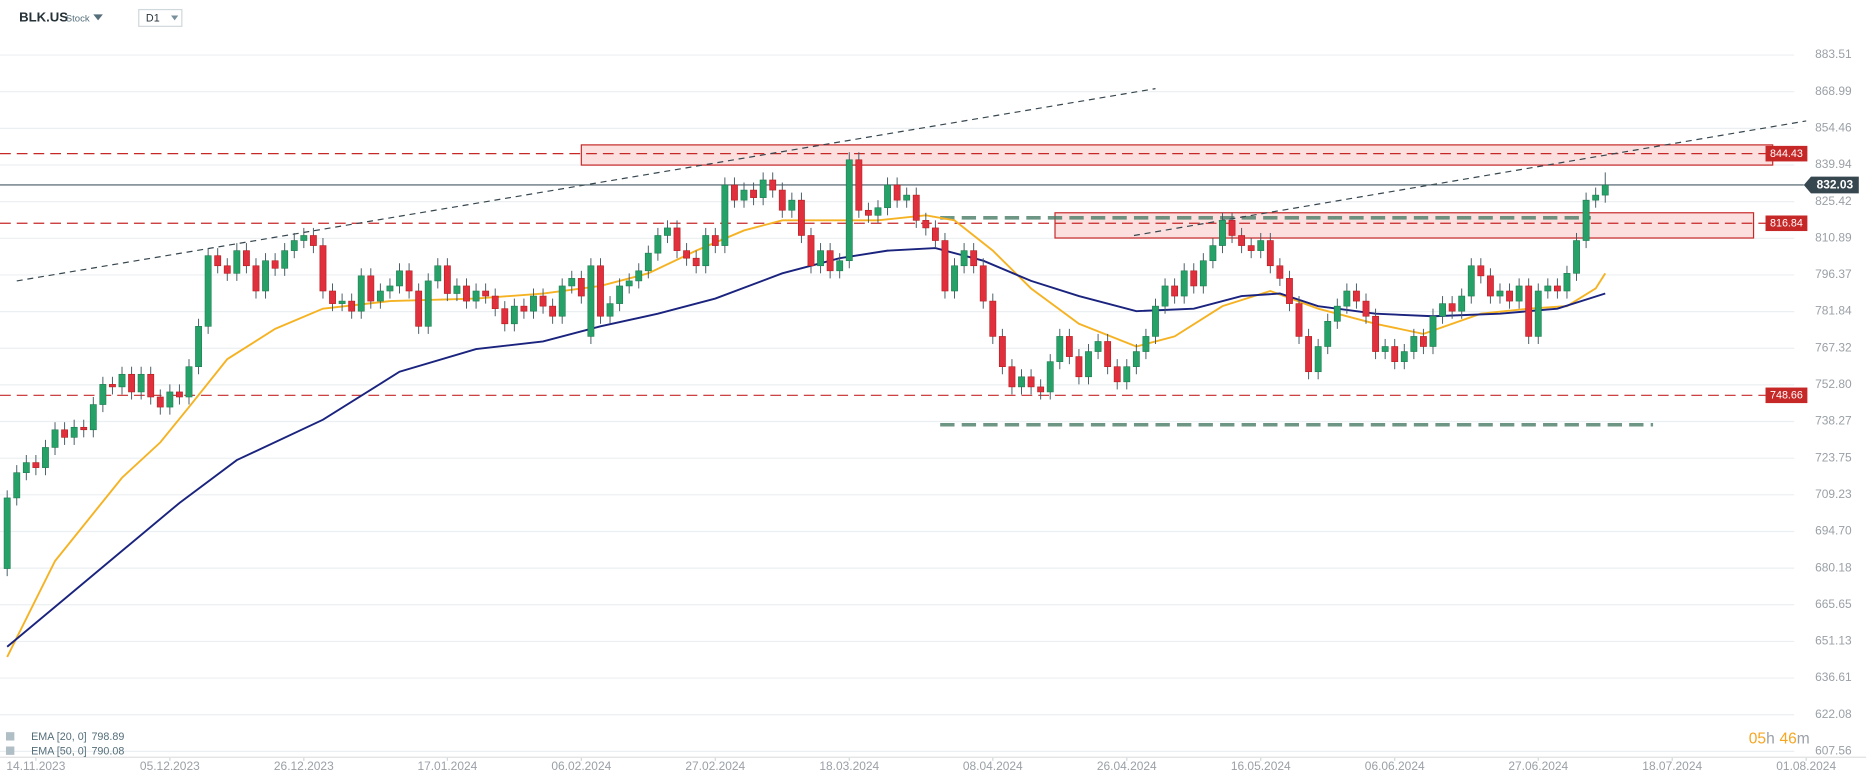 The width and height of the screenshot is (1866, 780). I want to click on last-price-label: 832.03, so click(1835, 185).